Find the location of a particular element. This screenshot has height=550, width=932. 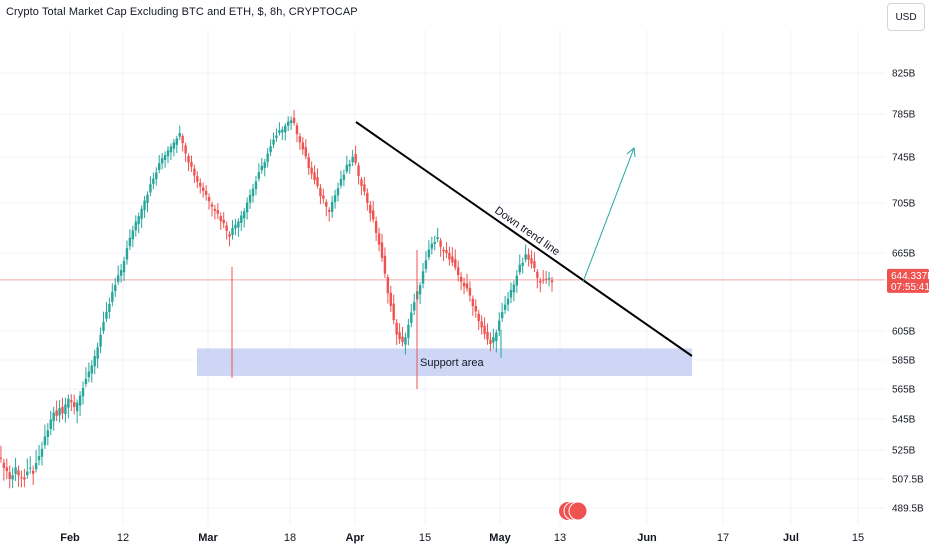

support-zone is located at coordinates (444, 362).